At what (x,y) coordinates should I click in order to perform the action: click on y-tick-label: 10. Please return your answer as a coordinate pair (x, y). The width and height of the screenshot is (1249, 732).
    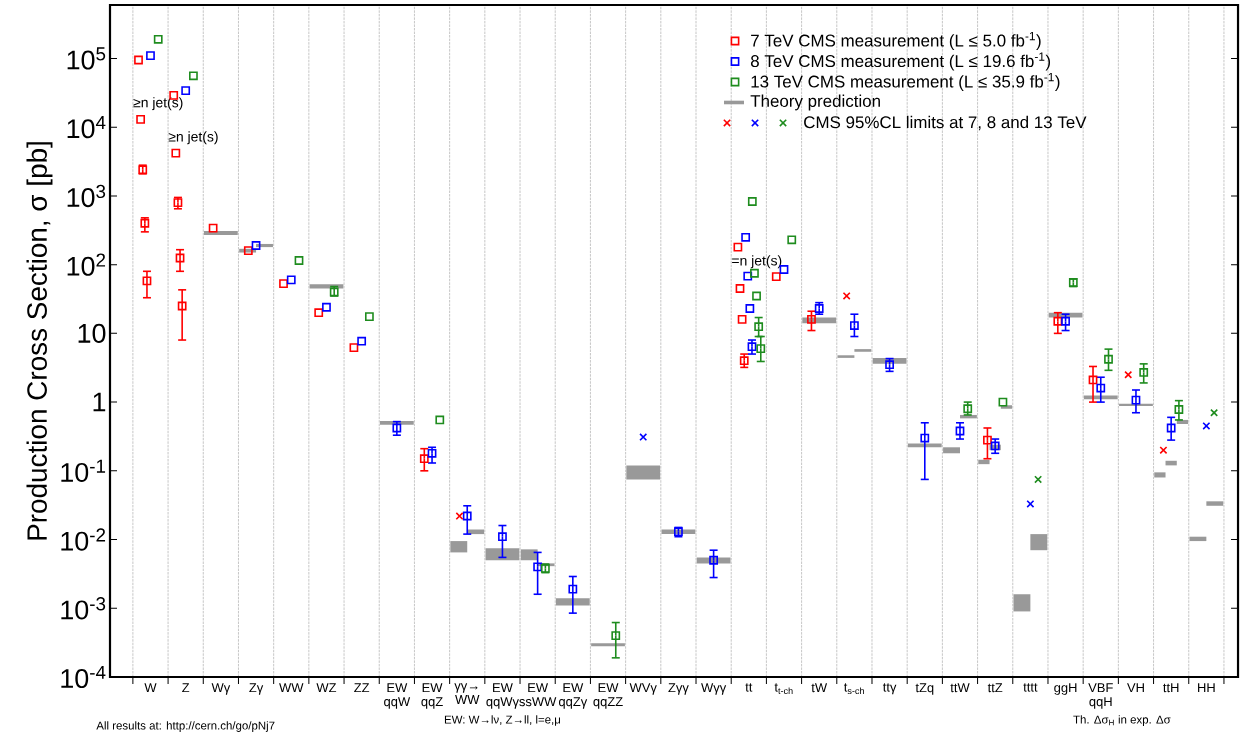
    Looking at the image, I should click on (92, 333).